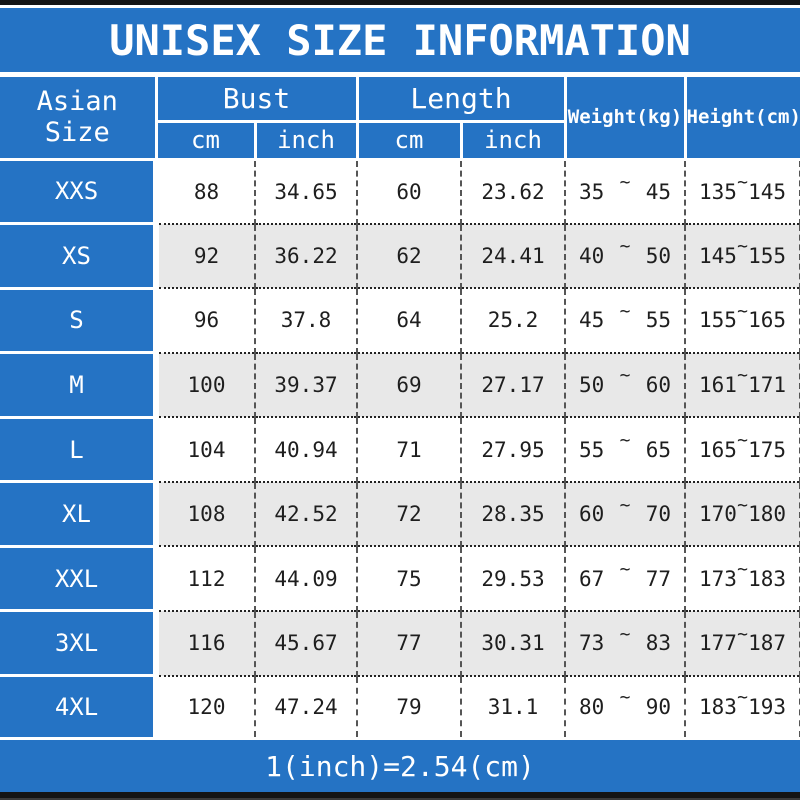 This screenshot has height=800, width=800. I want to click on cell-height-range: 177 ~ 187, so click(742, 642).